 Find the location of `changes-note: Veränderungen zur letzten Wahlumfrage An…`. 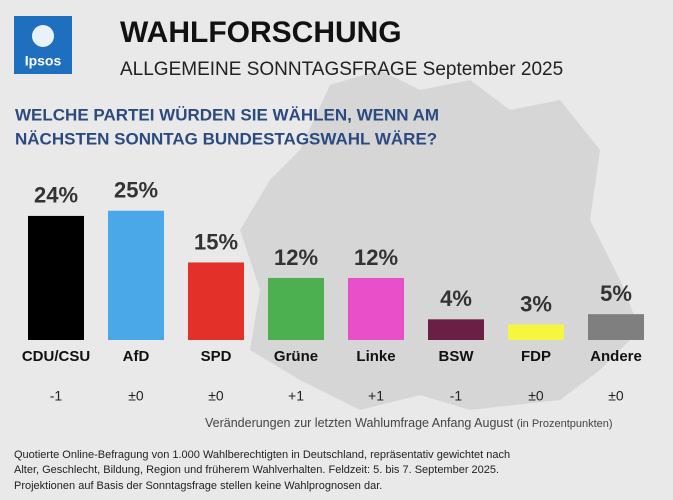

changes-note: Veränderungen zur letzten Wahlumfrage An… is located at coordinates (409, 423).